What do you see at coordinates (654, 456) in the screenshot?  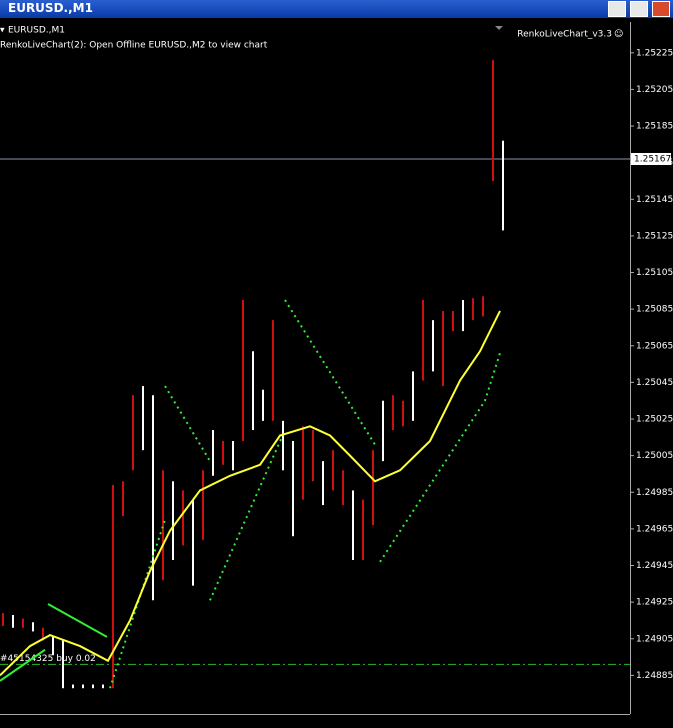 I see `y-tick-label: 1.25005` at bounding box center [654, 456].